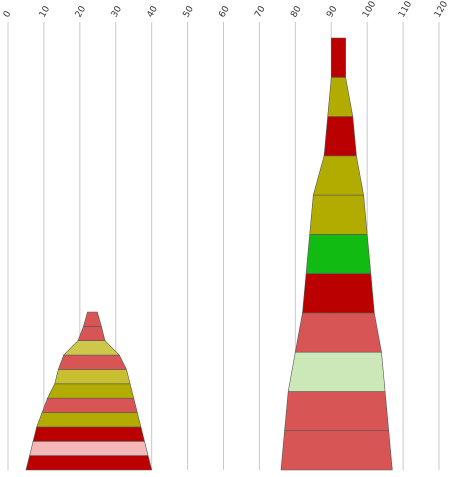 This screenshot has height=477, width=452. Describe the element at coordinates (117, 11) in the screenshot. I see `x-tick-label: 30` at that location.